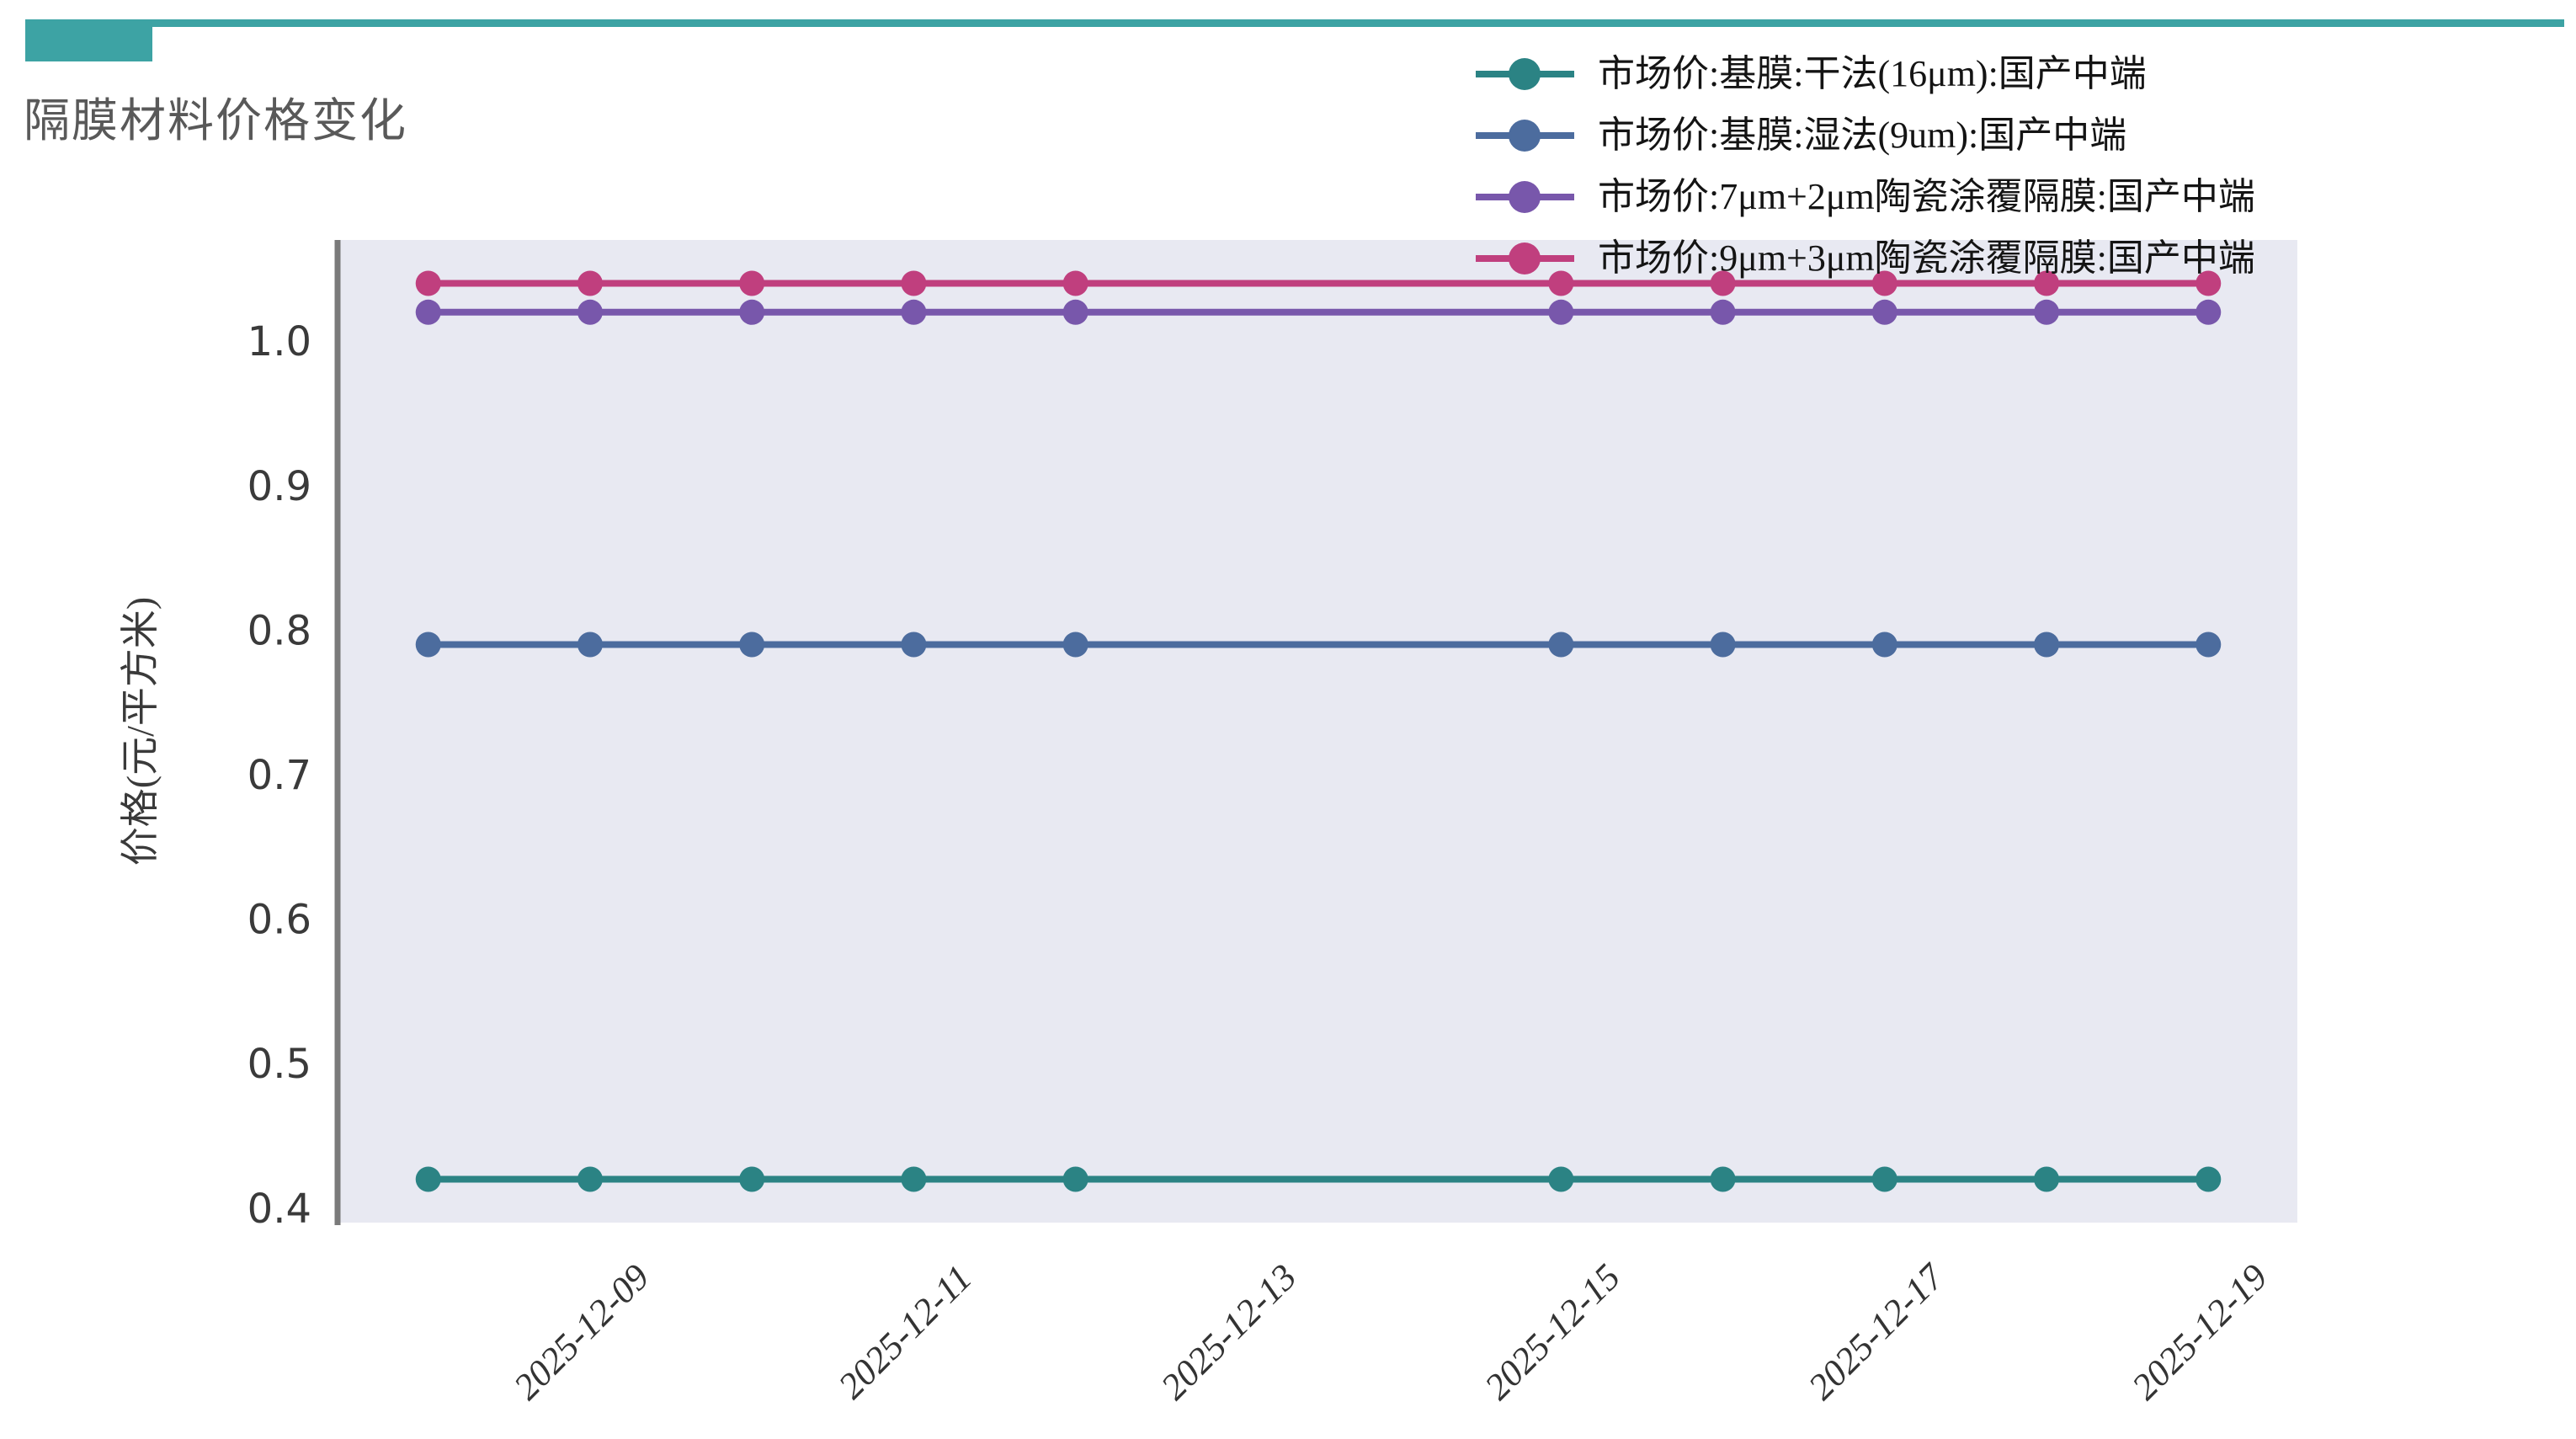 This screenshot has height=1439, width=2576. What do you see at coordinates (141, 731) in the screenshot?
I see `y-axis-label: 价格(元/平方米)` at bounding box center [141, 731].